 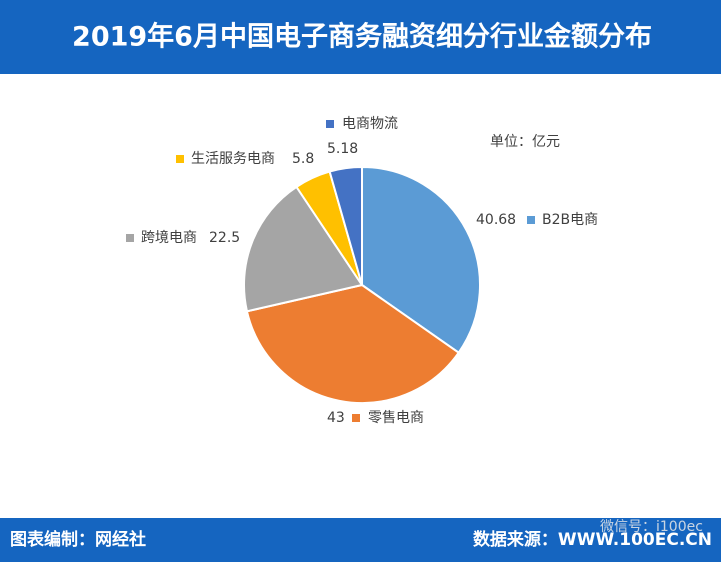 I want to click on slice-name: 电商物流, so click(x=370, y=124).